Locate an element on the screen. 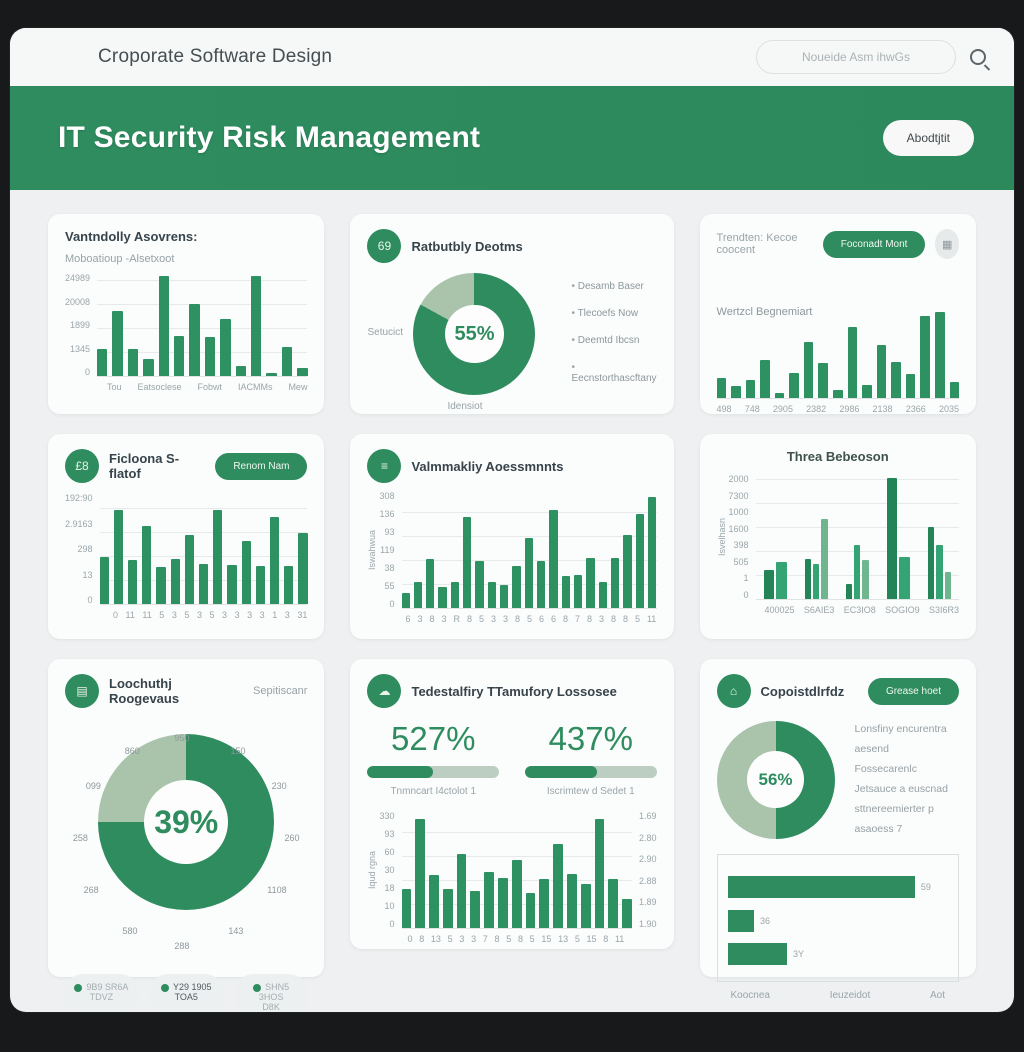 This screenshot has height=1052, width=1024. donut-wrap: 55% Setucict Idensiot is located at coordinates (451, 342).